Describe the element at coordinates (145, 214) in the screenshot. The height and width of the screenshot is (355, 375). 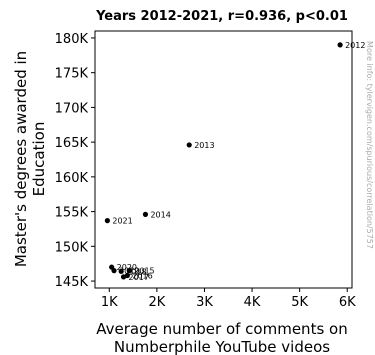
I see `data-point-2014` at that location.